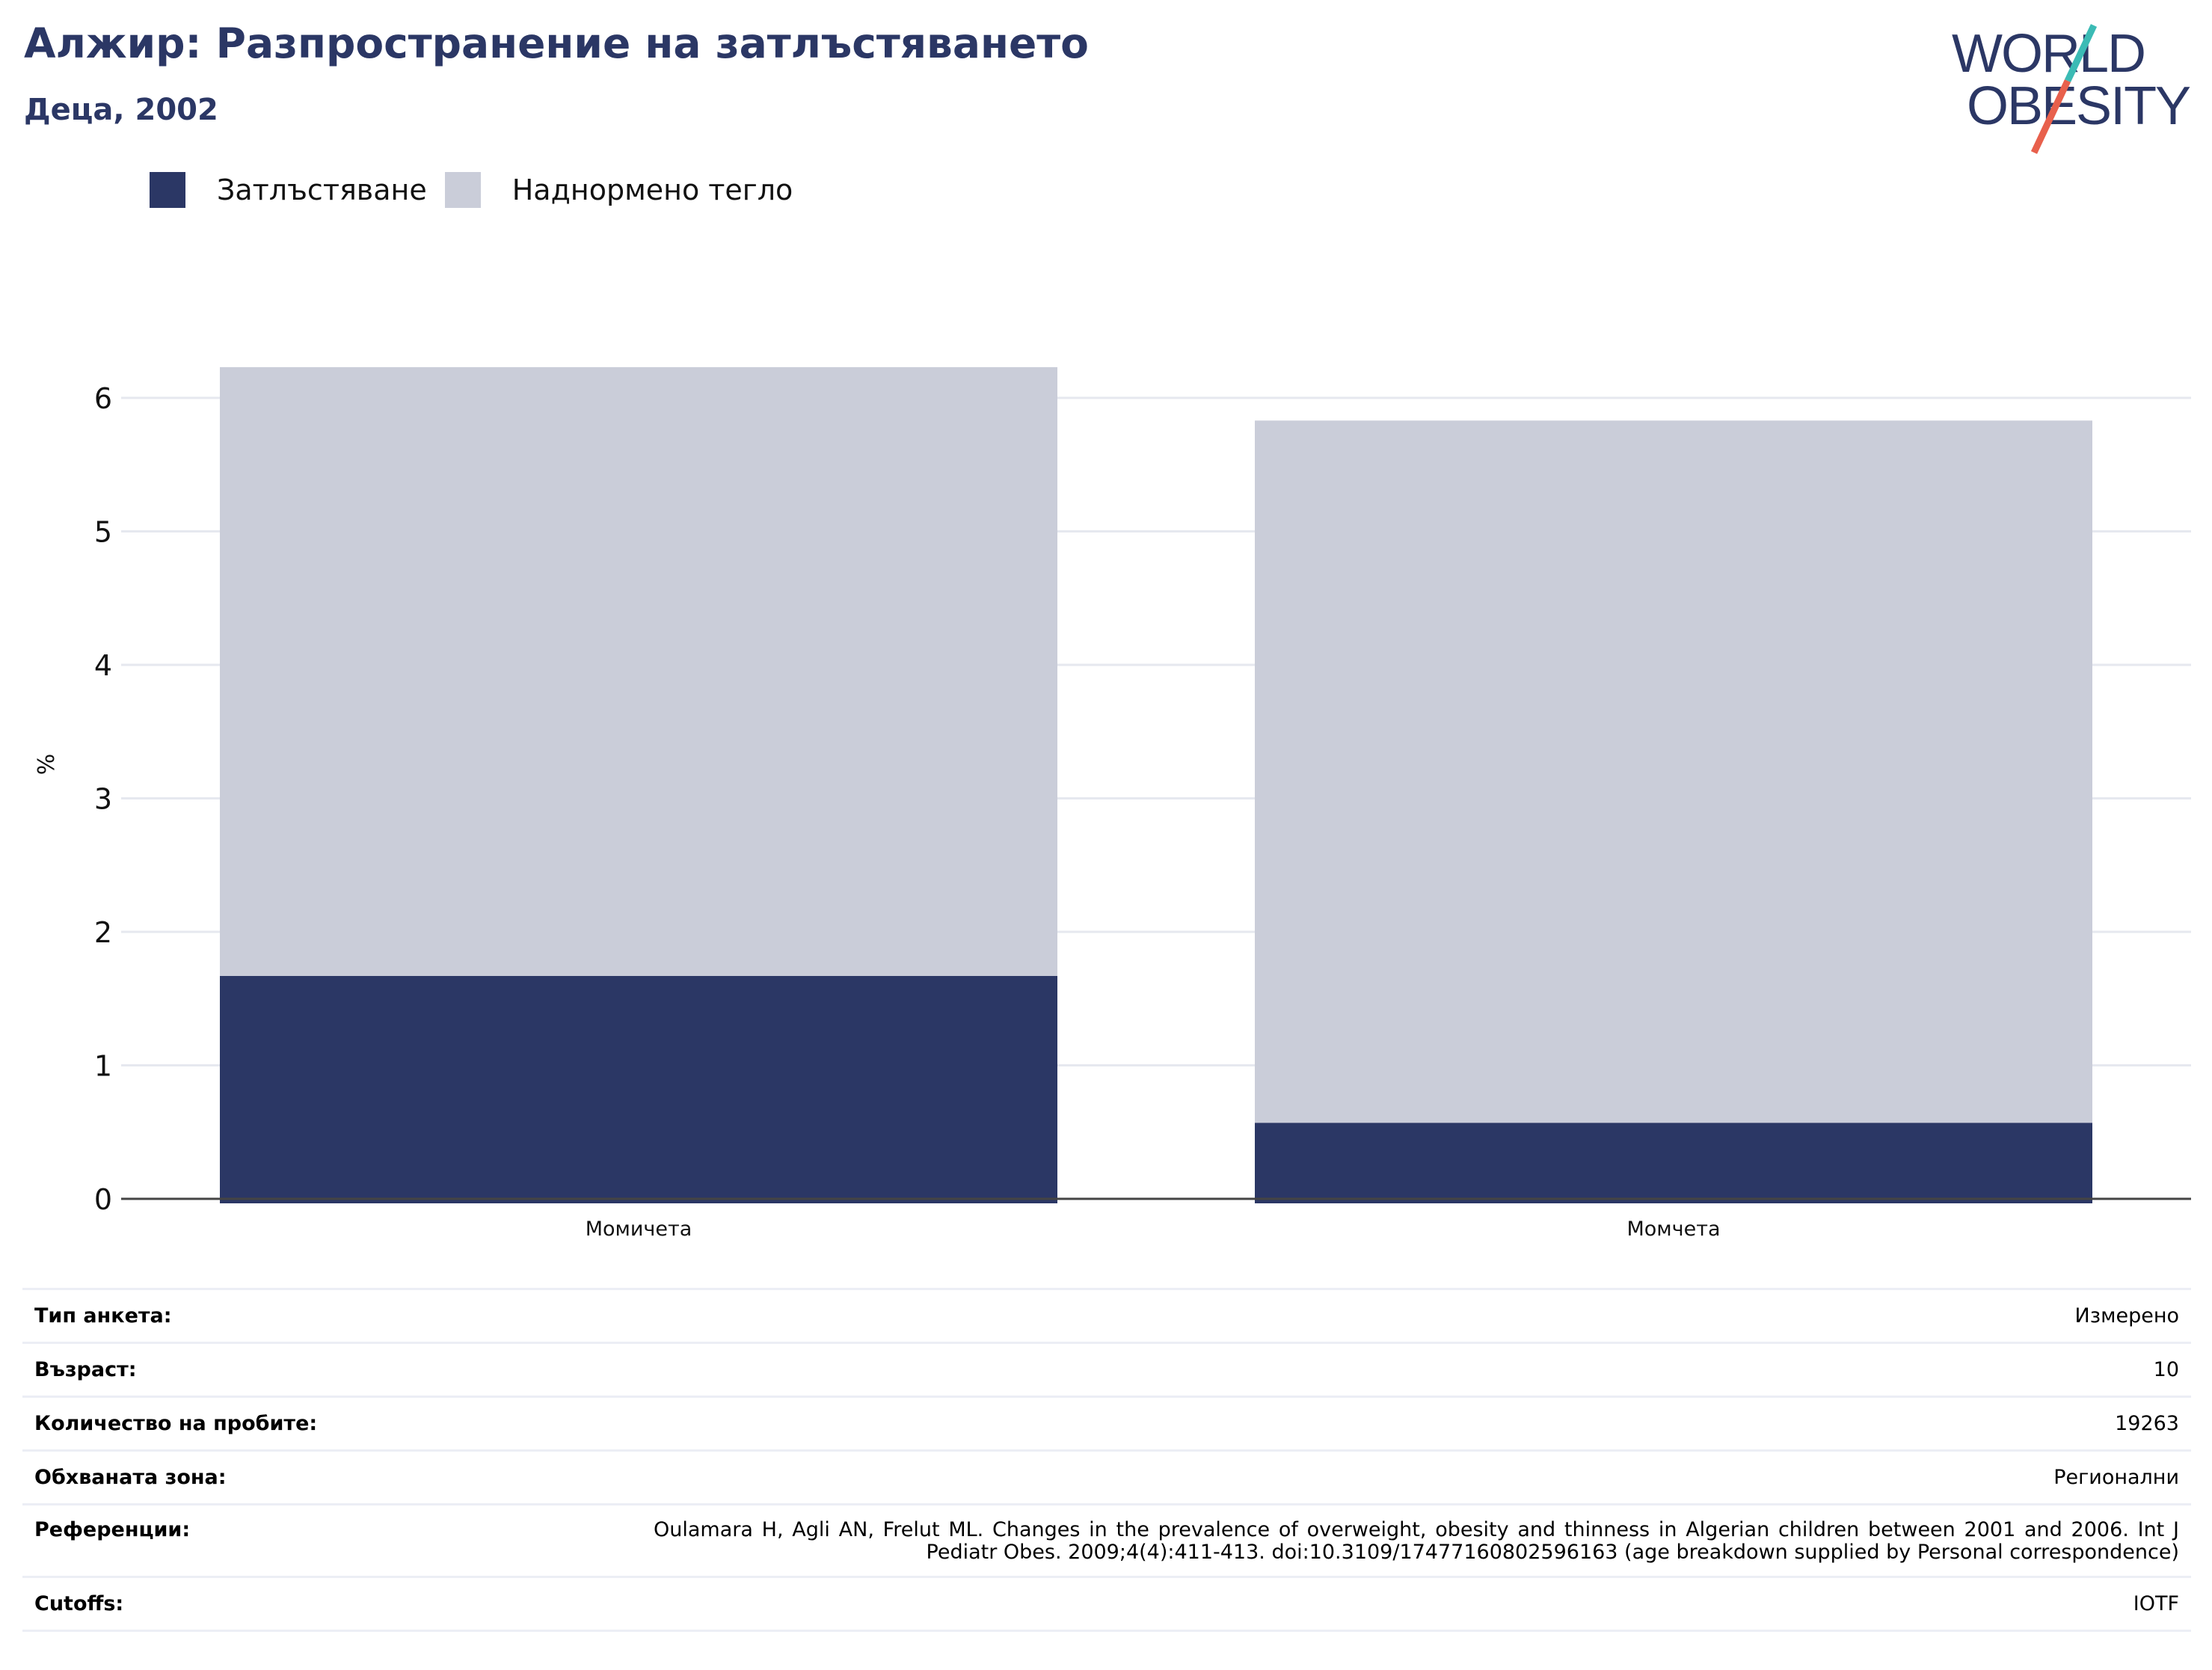 The image size is (2212, 1670). I want to click on y-tick-label: 3, so click(103, 799).